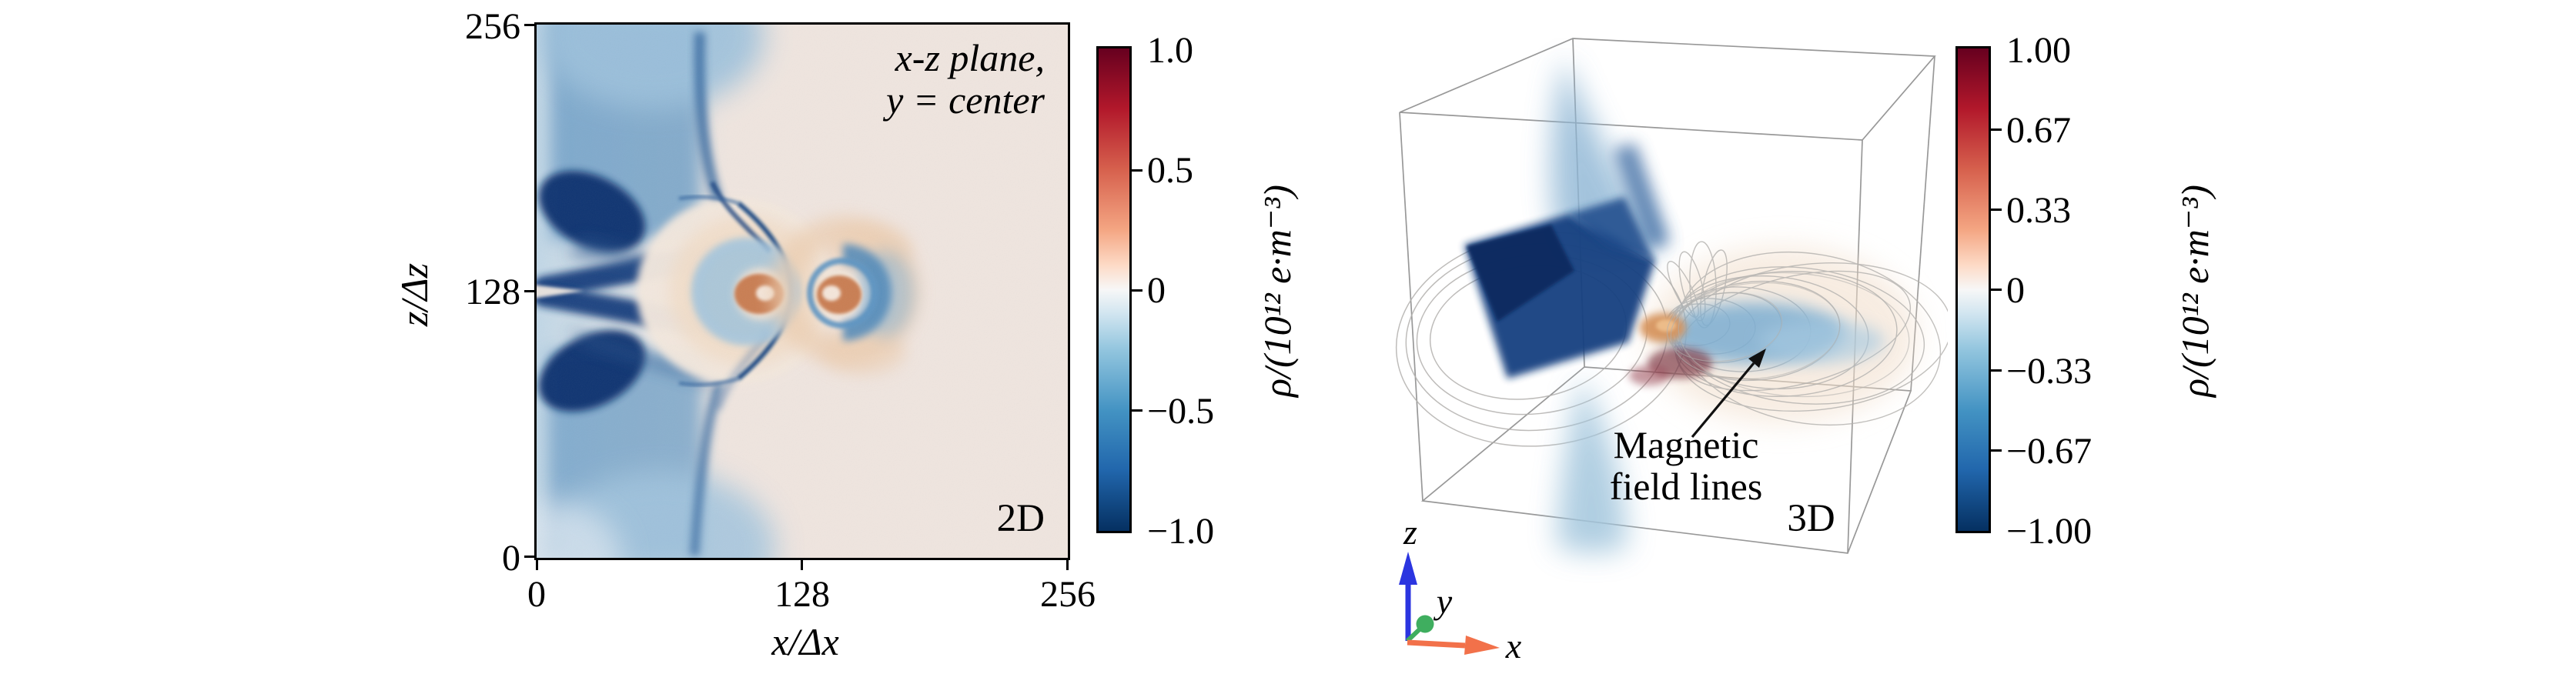  Describe the element at coordinates (1068, 594) in the screenshot. I see `x-tick-label-256: 256` at that location.